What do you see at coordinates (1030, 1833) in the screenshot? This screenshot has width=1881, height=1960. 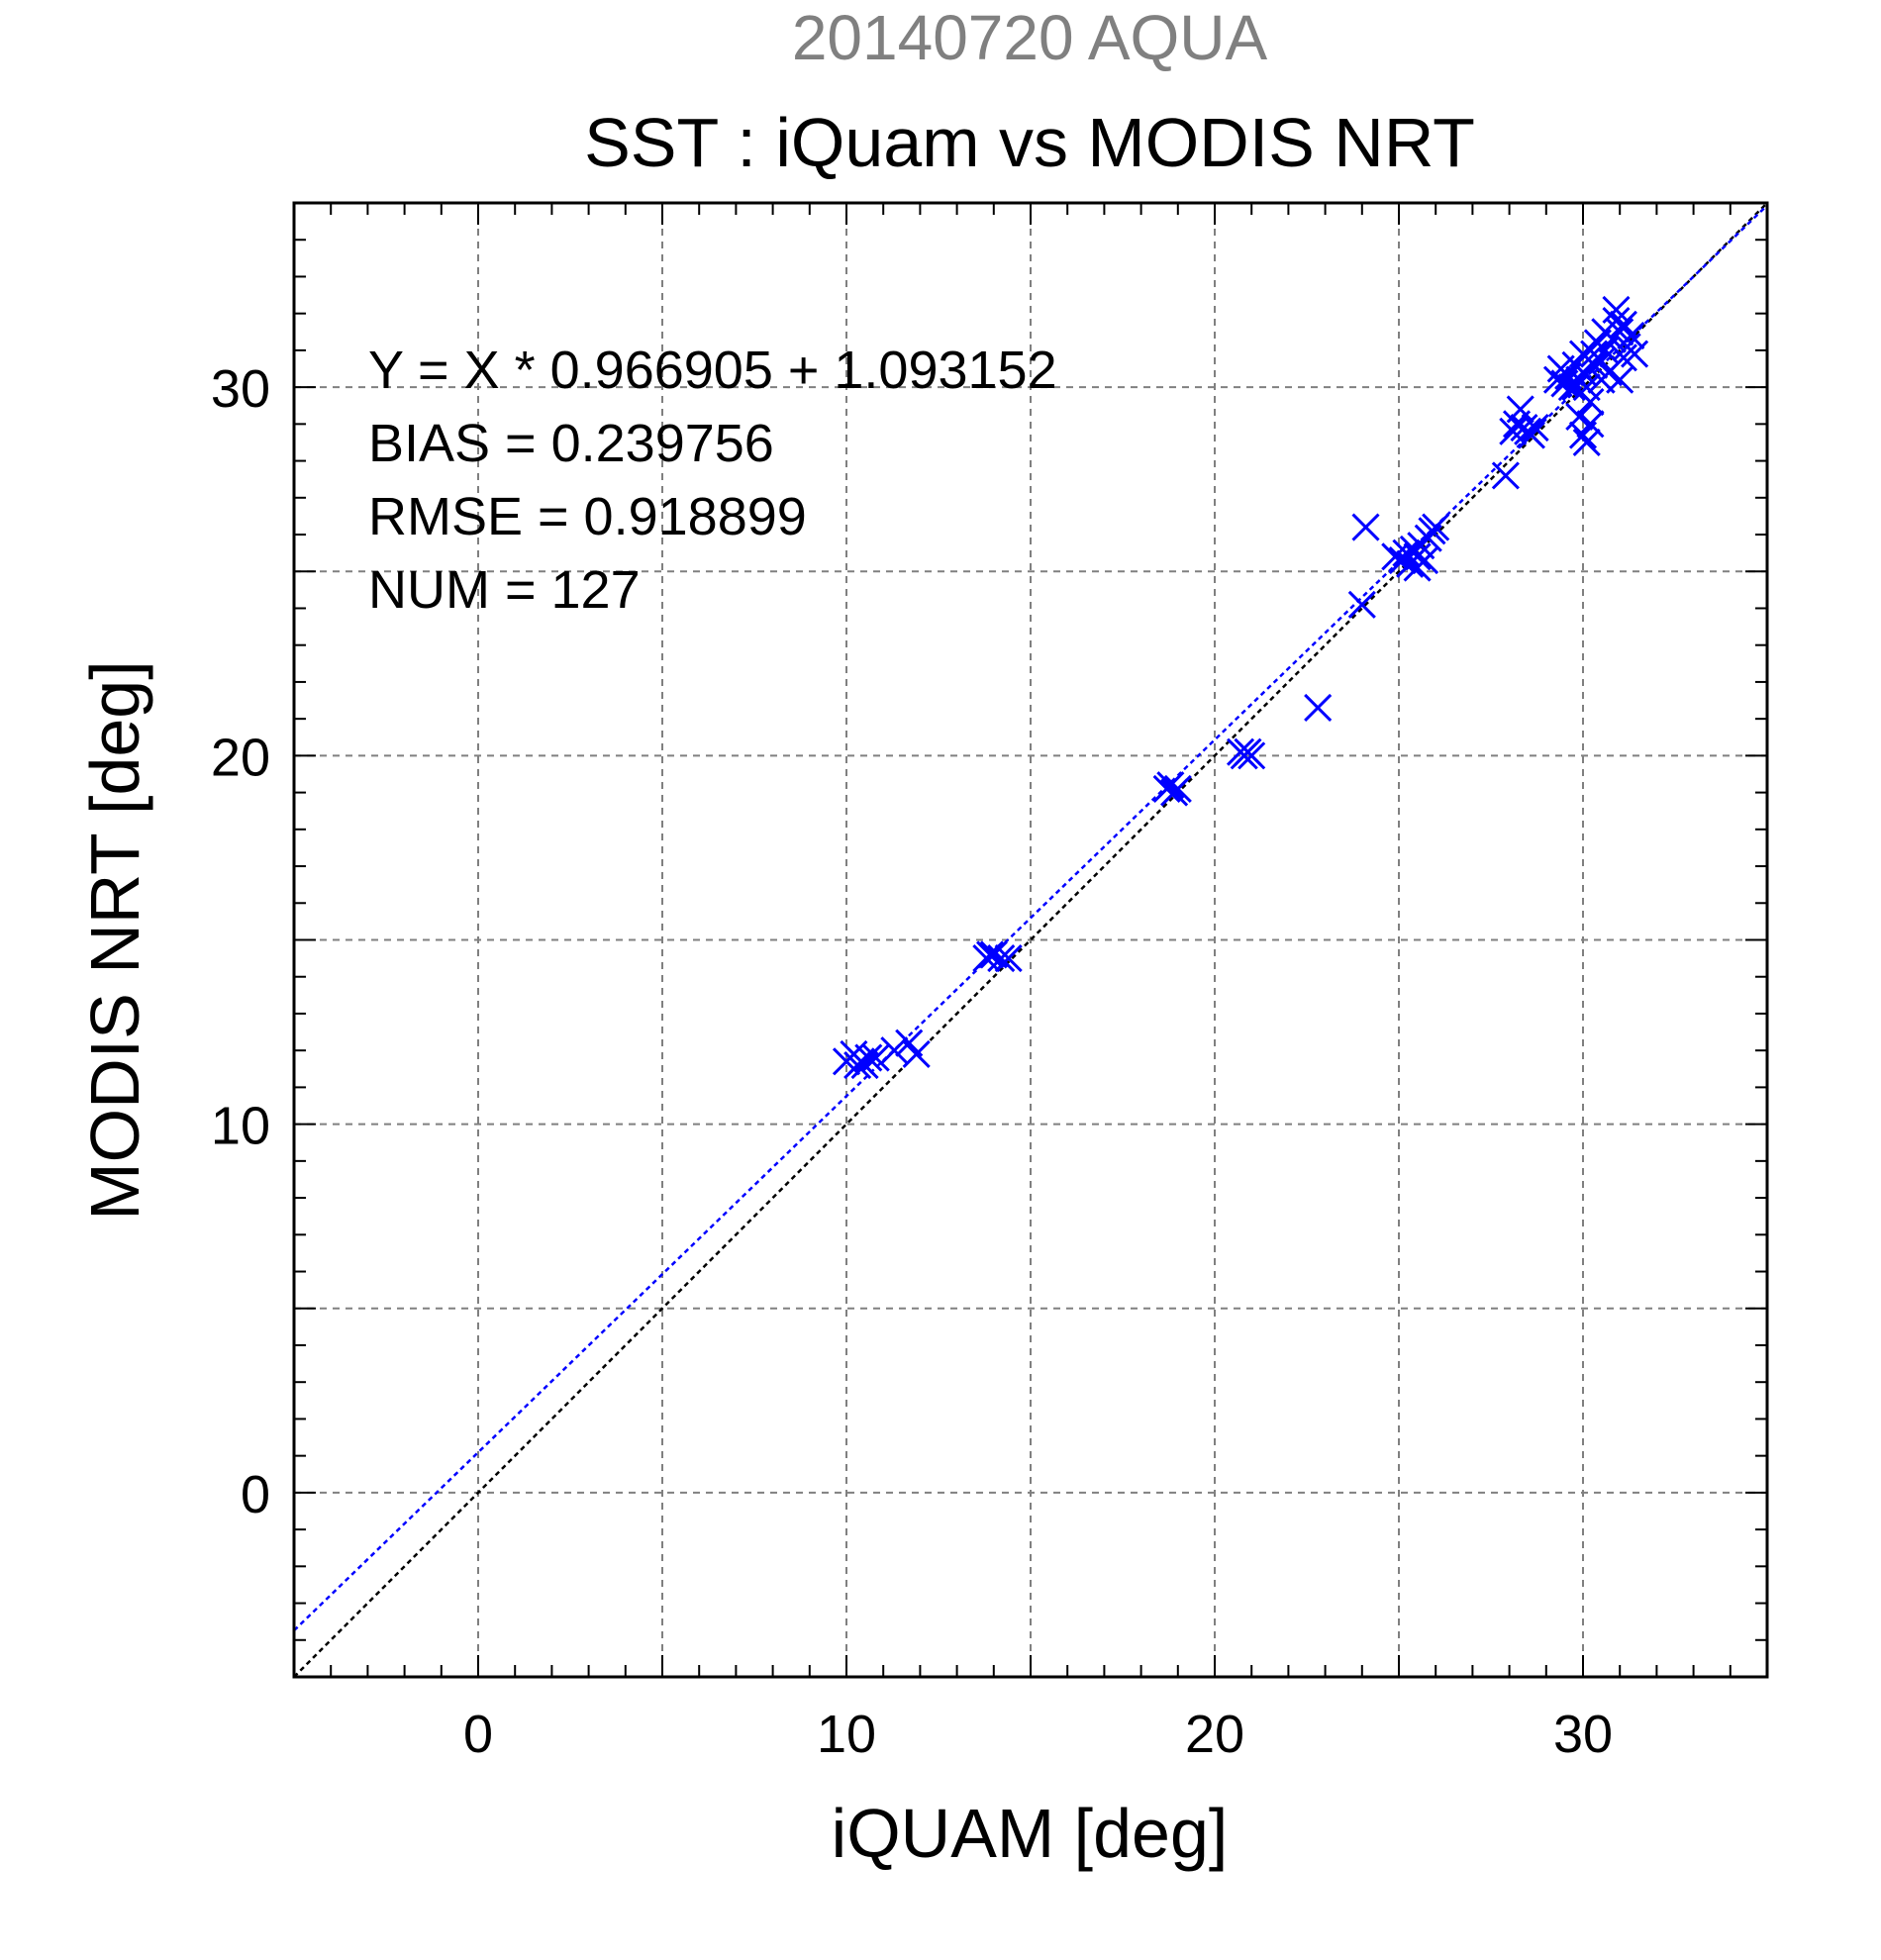 I see `x-axis-label: iQUAM [deg]` at bounding box center [1030, 1833].